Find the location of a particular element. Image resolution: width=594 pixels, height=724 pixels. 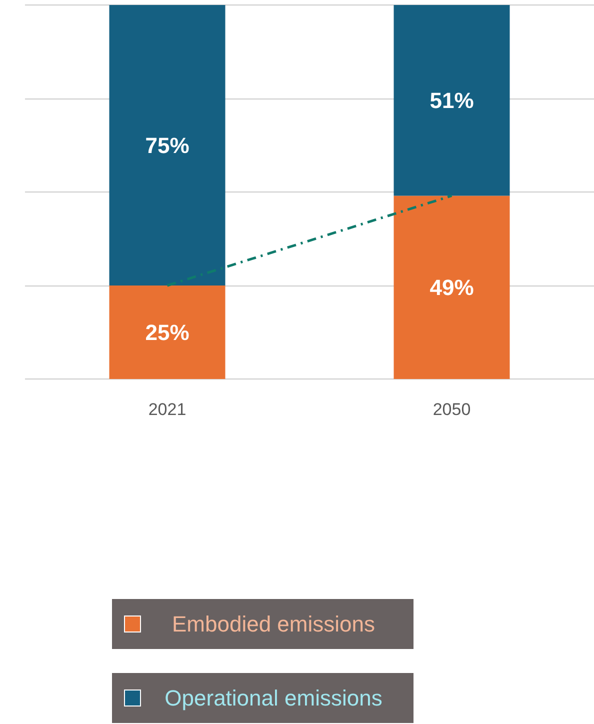

x-tick-label: 2021 is located at coordinates (167, 409).